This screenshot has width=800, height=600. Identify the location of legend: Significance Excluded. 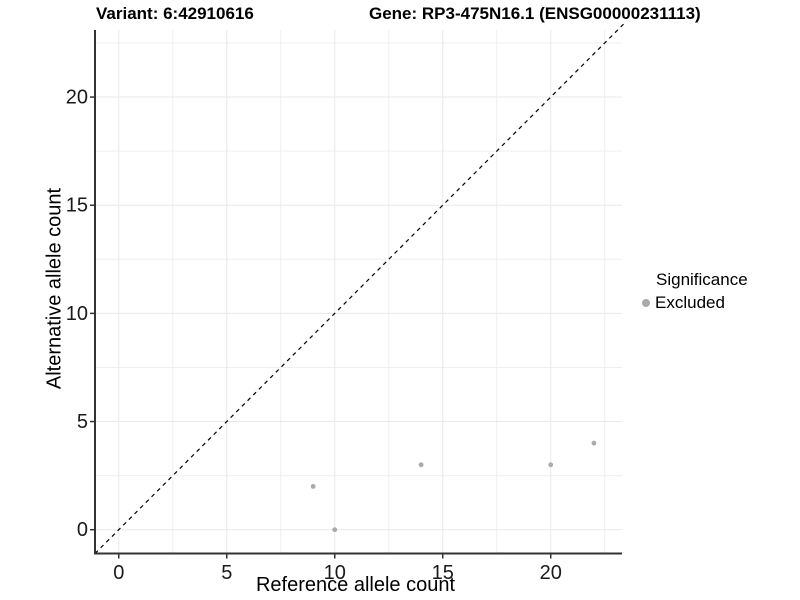
(695, 291).